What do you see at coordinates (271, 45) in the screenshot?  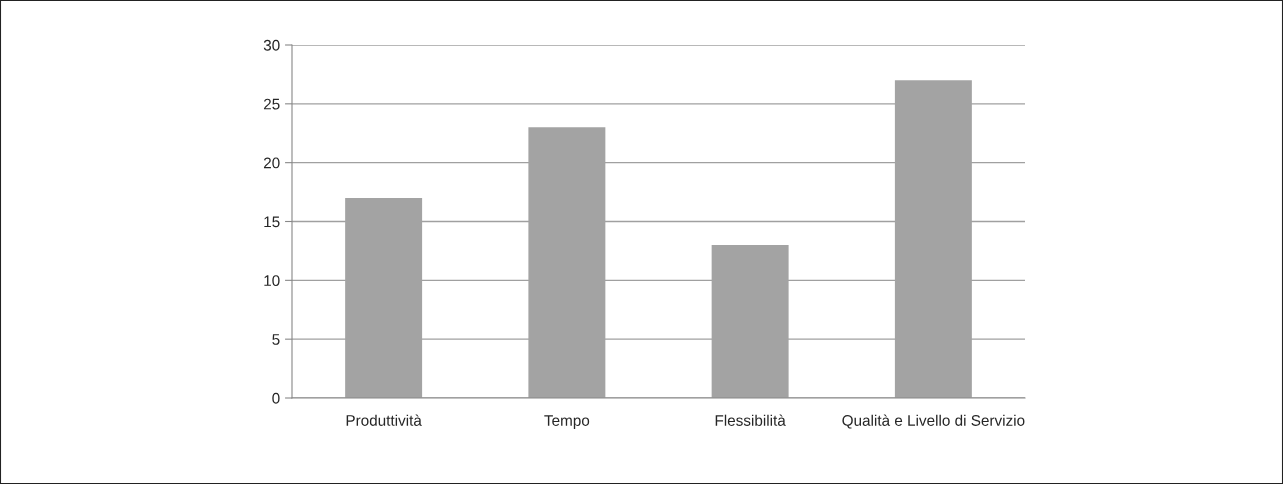 I see `y-tick-label: 30` at bounding box center [271, 45].